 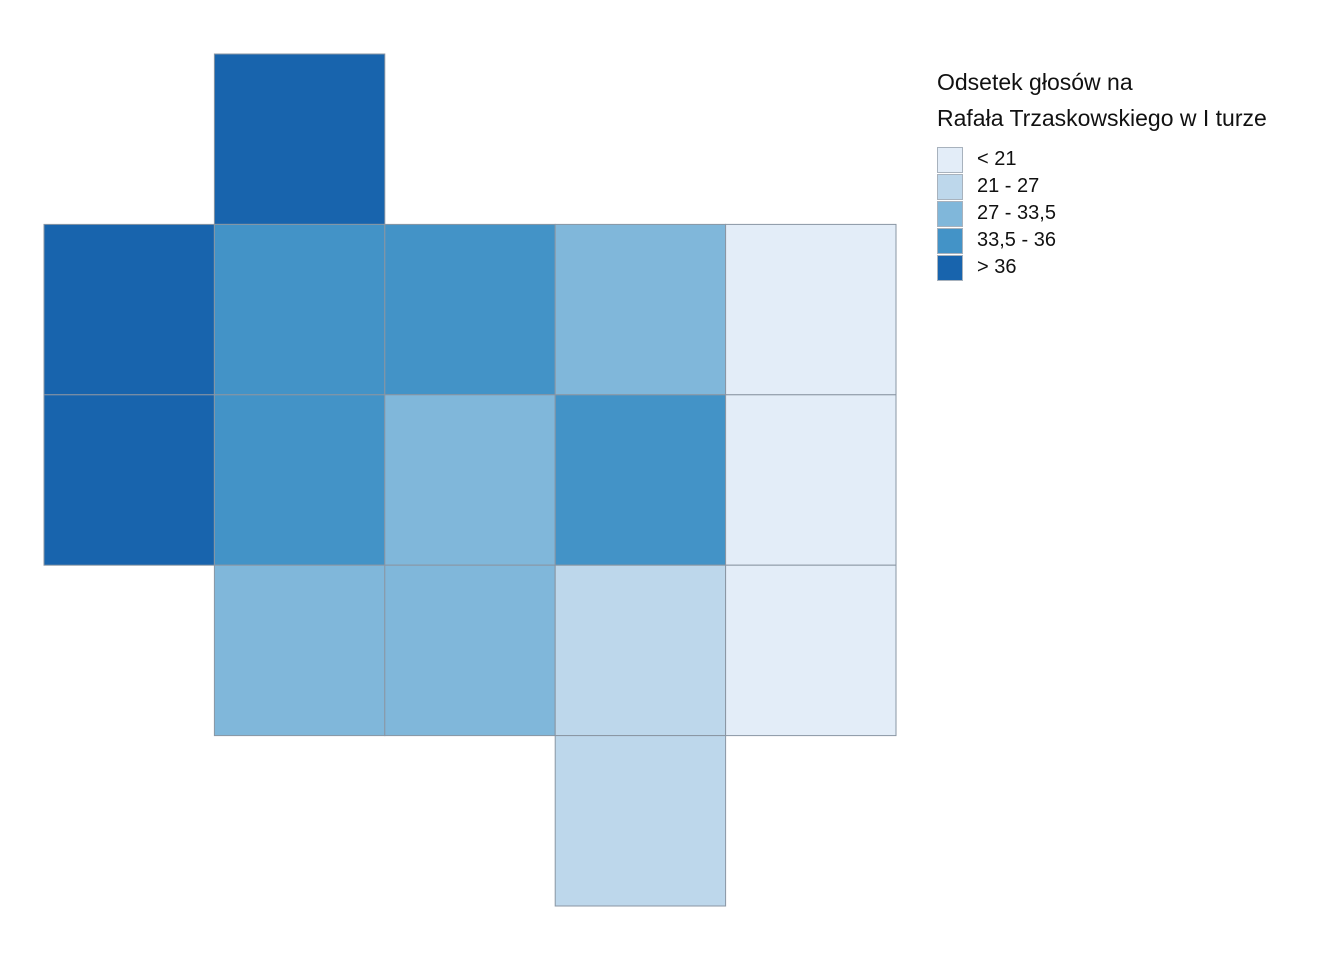 I want to click on legend-item: 21 - 27, so click(x=1137, y=186).